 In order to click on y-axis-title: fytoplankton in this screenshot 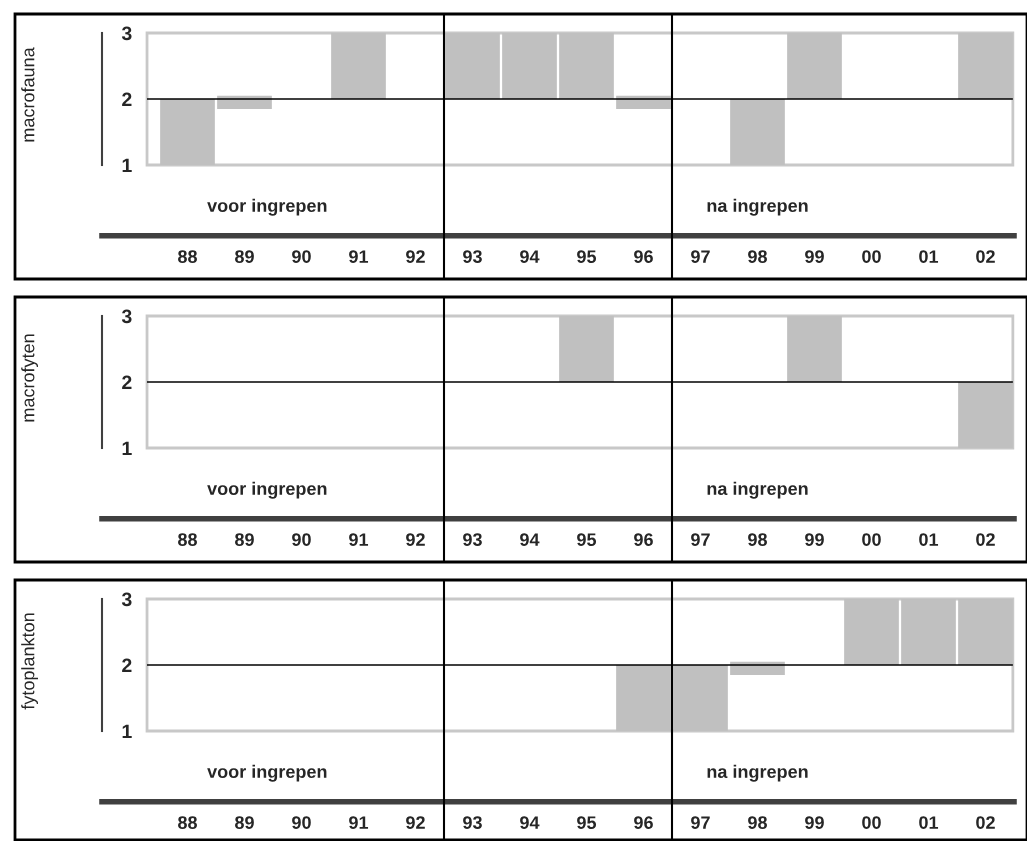, I will do `click(29, 661)`.